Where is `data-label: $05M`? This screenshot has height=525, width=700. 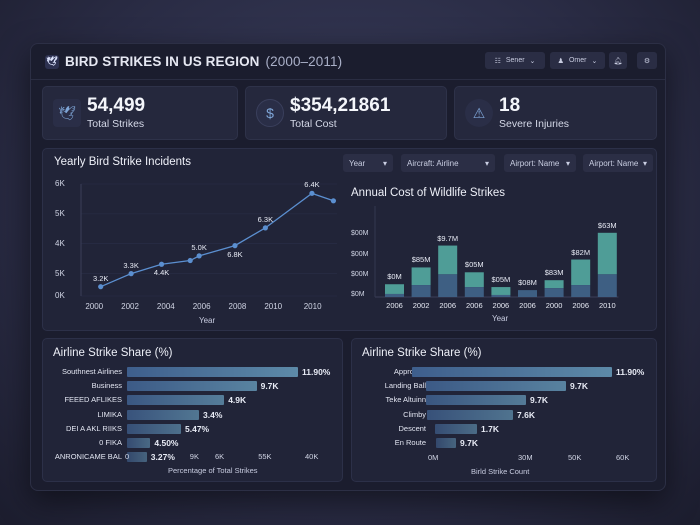 data-label: $05M is located at coordinates (501, 280).